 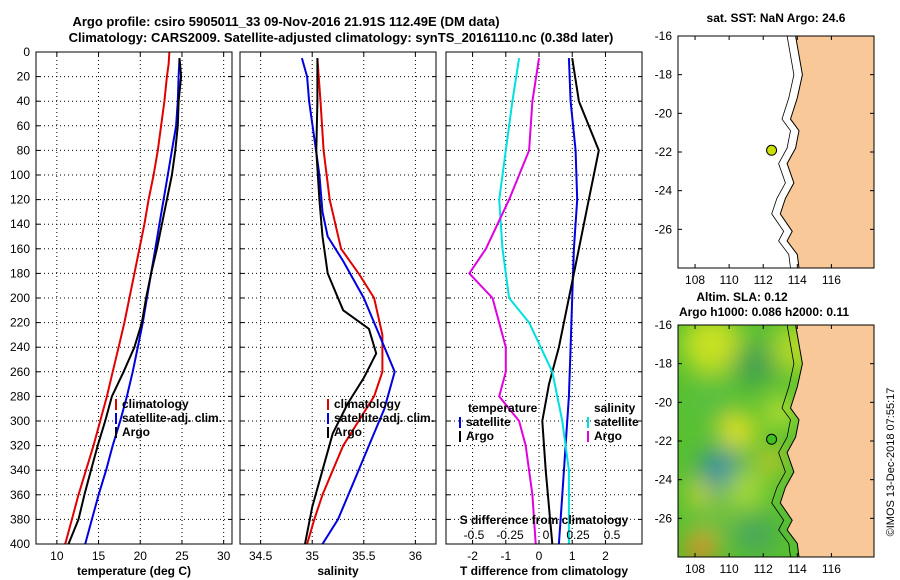 What do you see at coordinates (20, 372) in the screenshot?
I see `depth-tick-label: 260` at bounding box center [20, 372].